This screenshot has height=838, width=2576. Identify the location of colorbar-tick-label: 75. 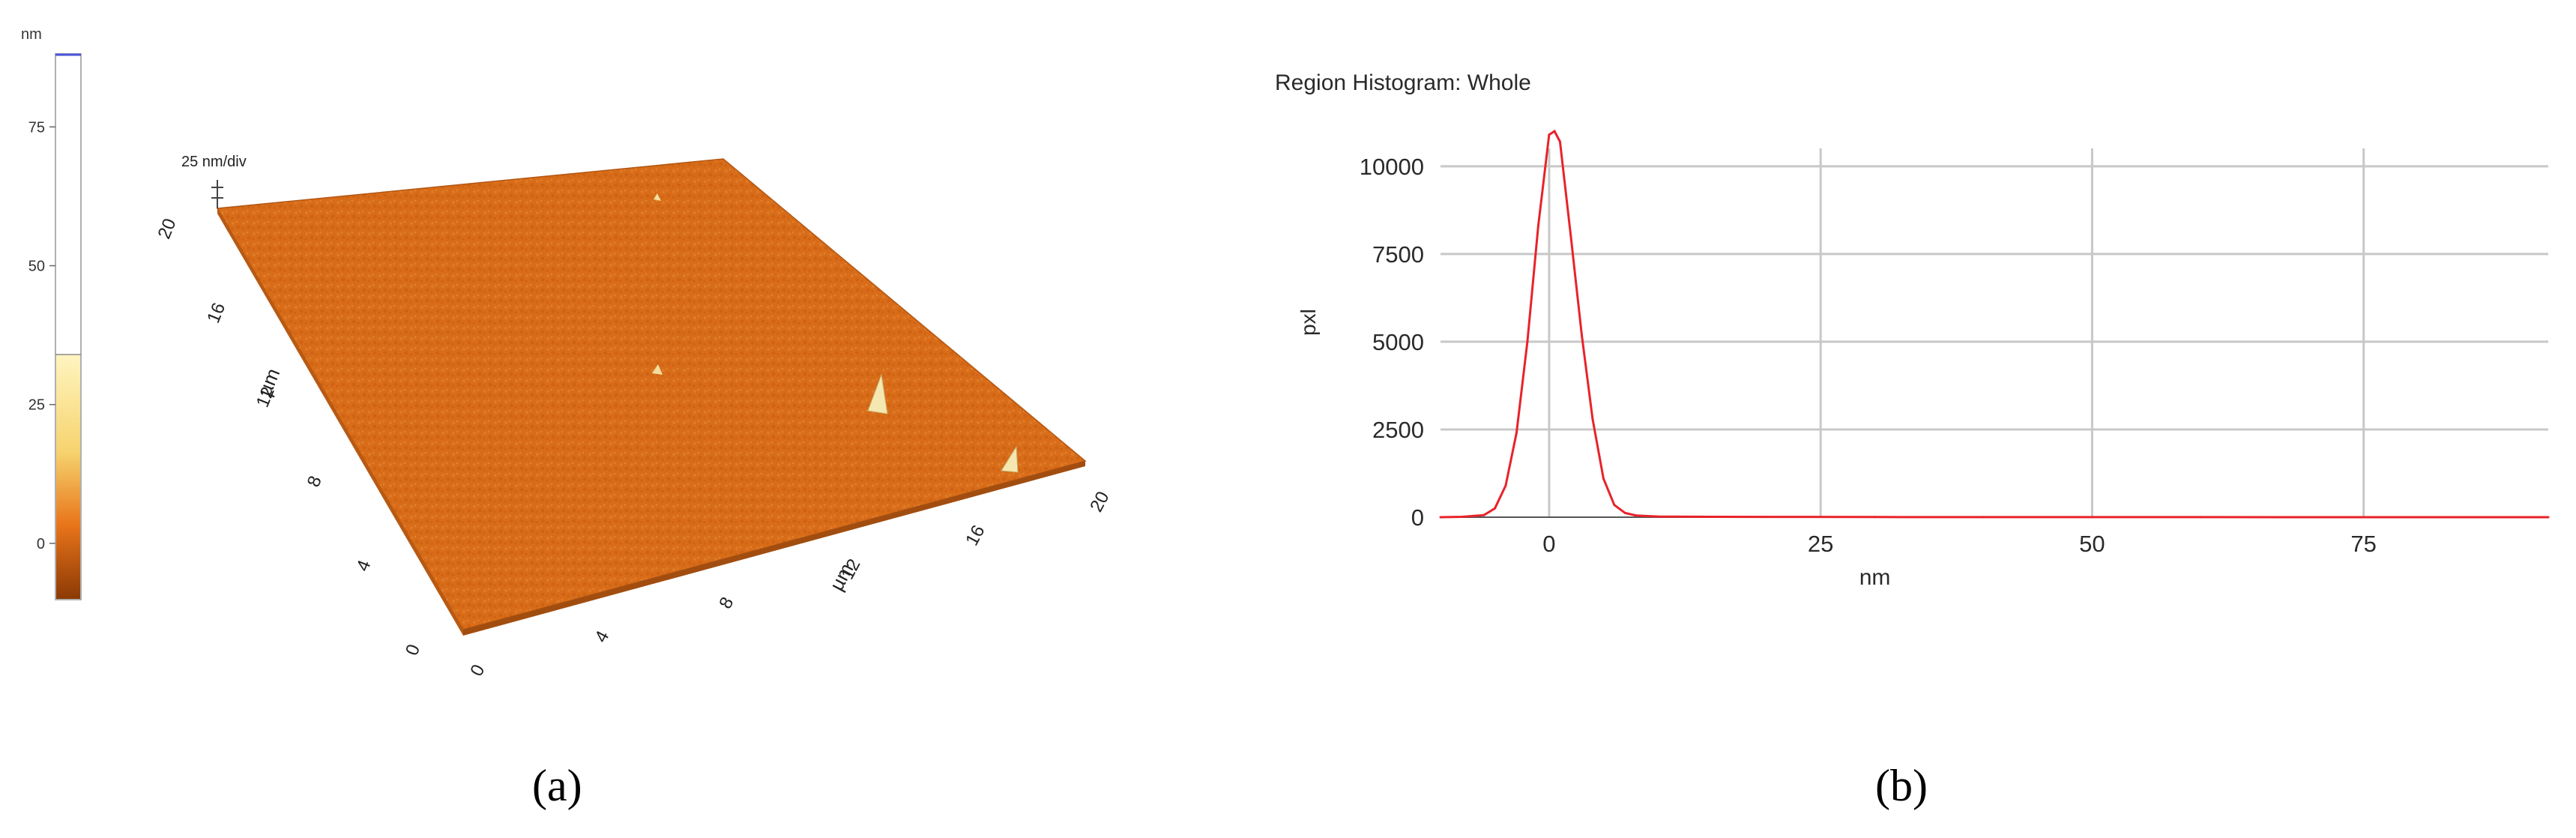
(37, 128).